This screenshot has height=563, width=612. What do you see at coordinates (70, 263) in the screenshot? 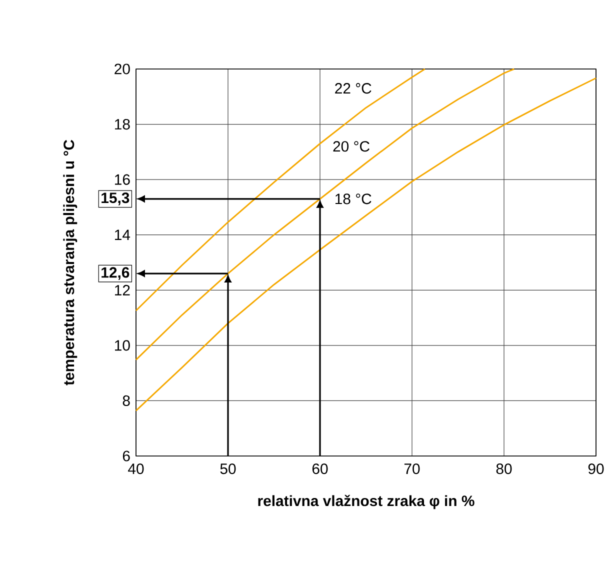
I see `y-axis-title: temperatura stvaranja plijesni u °C` at bounding box center [70, 263].